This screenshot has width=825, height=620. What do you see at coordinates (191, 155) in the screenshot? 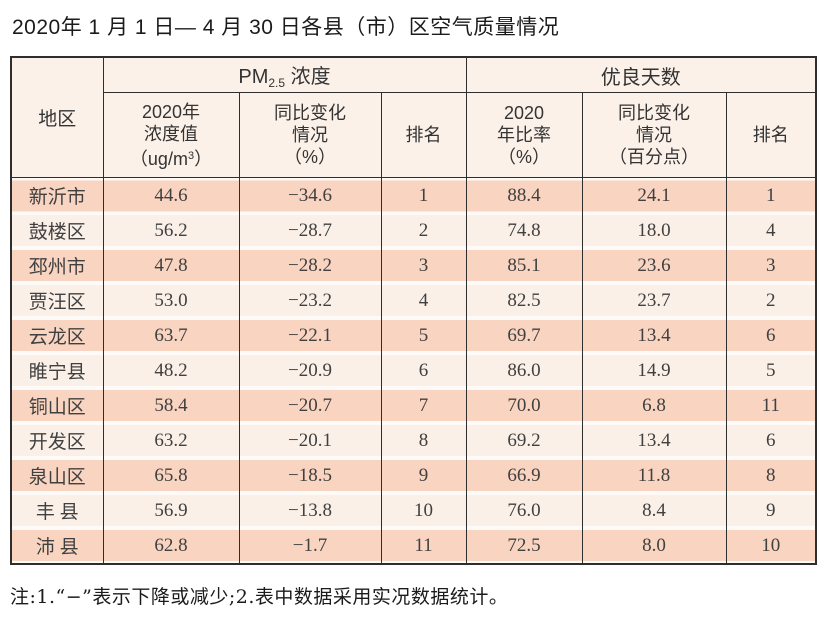
I see `pm-value-unit-sup: 3` at bounding box center [191, 155].